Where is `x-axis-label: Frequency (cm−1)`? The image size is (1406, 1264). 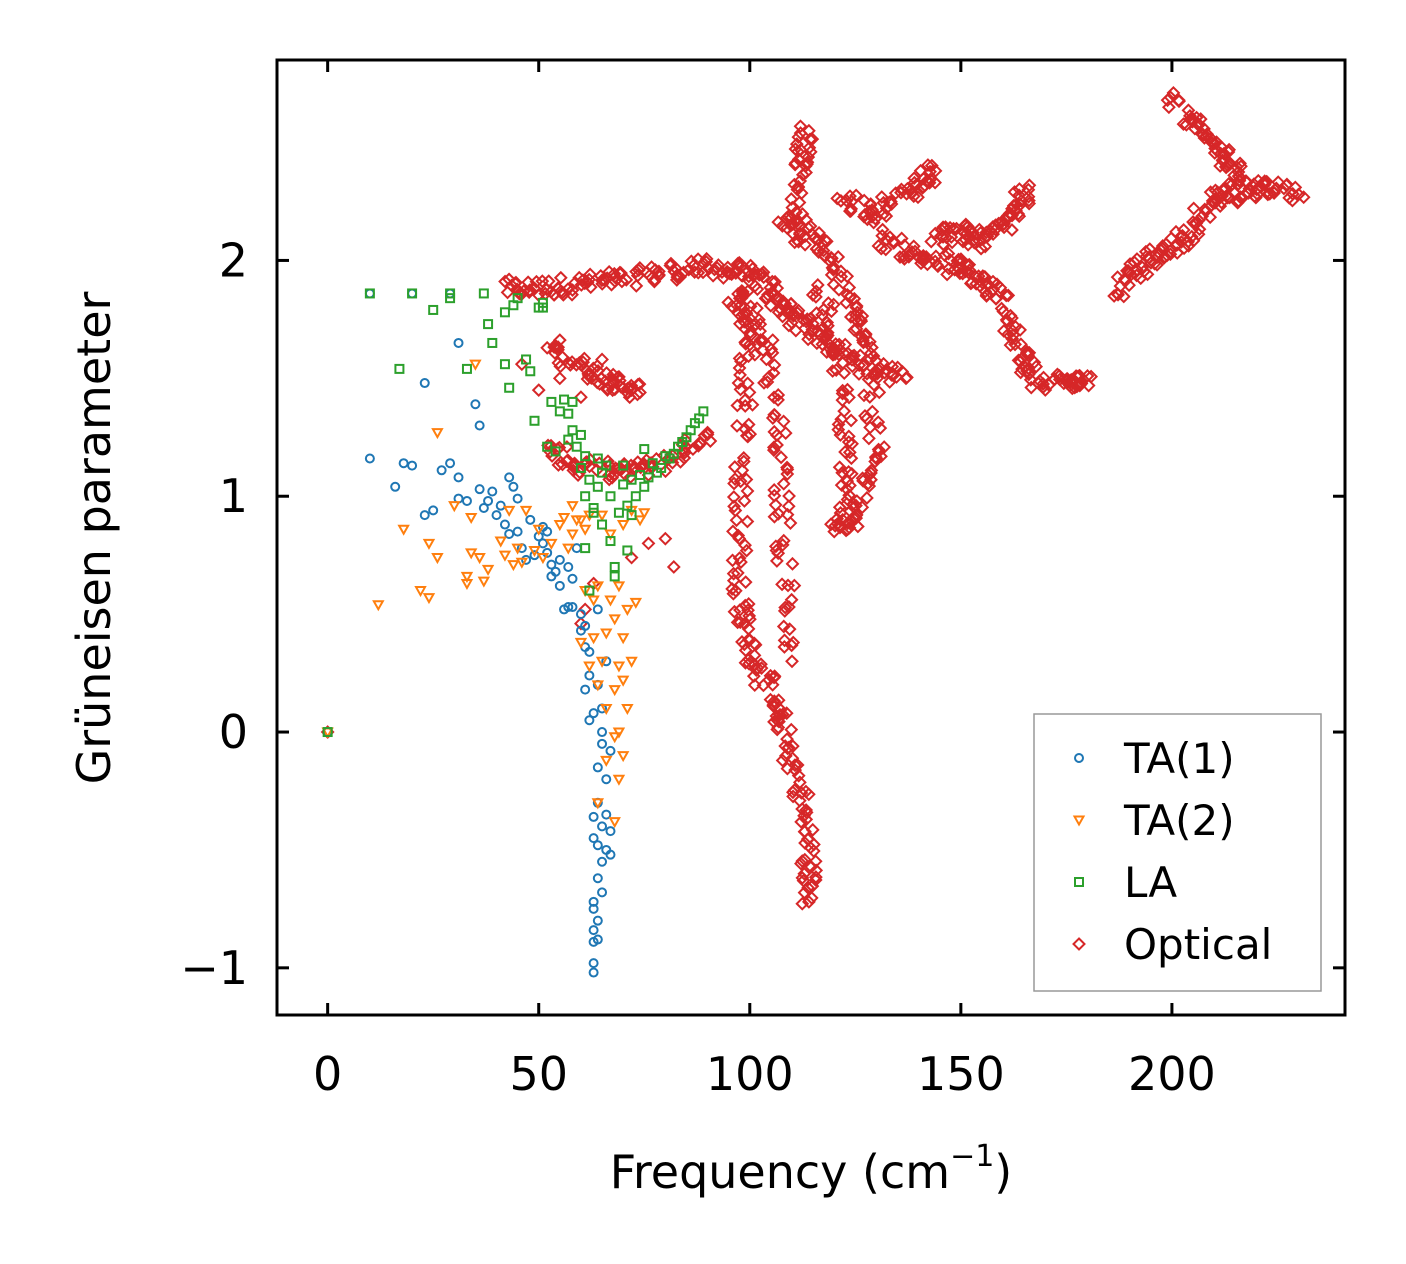 x-axis-label: Frequency (cm−1) is located at coordinates (811, 1169).